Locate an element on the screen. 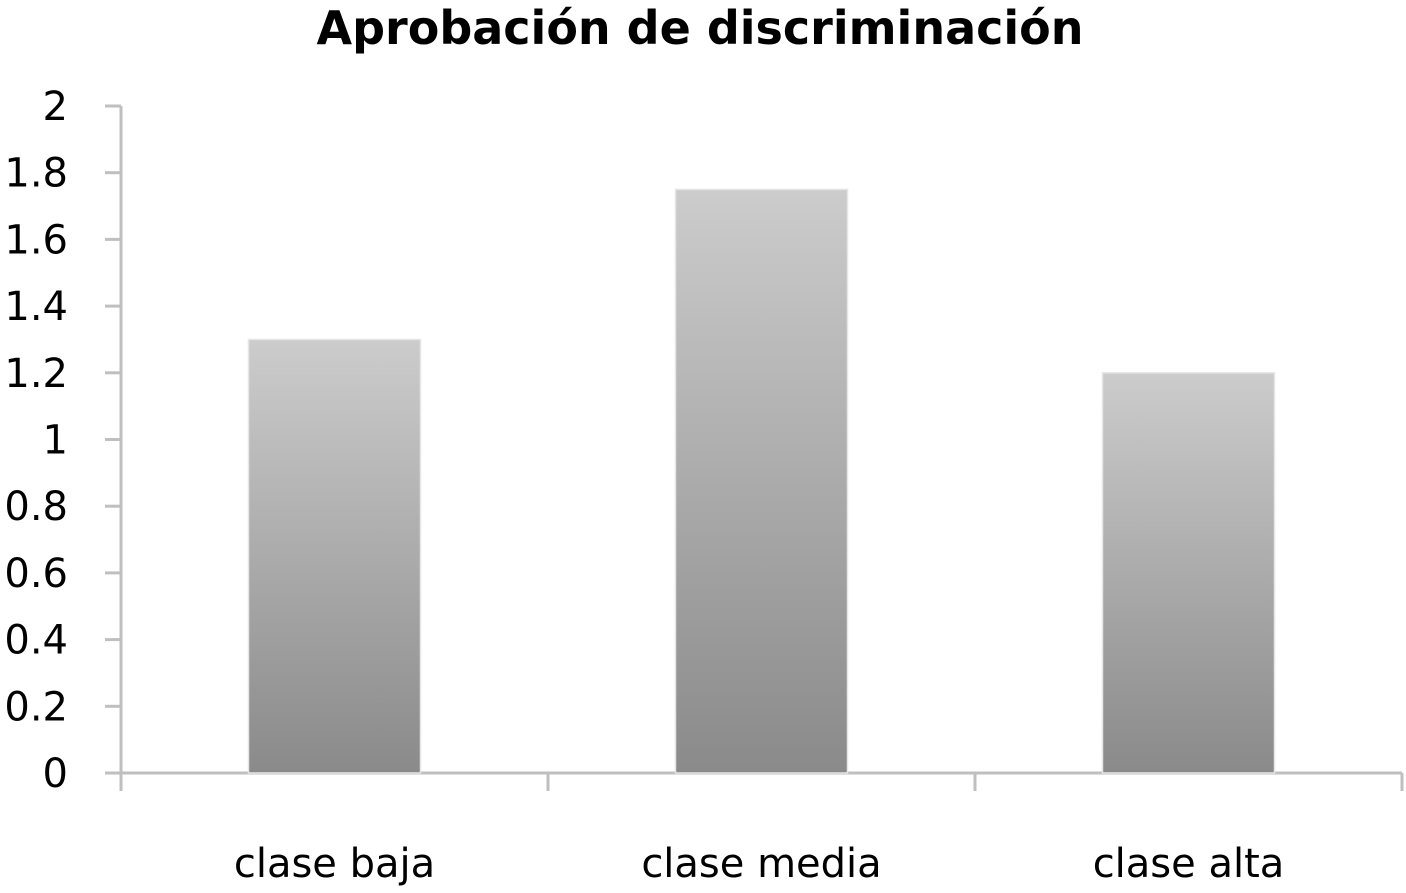 This screenshot has width=1406, height=893. y-tick-label: 1.4 is located at coordinates (36, 307).